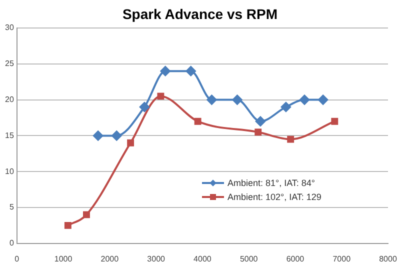 Image resolution: width=400 pixels, height=269 pixels. I want to click on y-tick-label: 20, so click(9, 99).